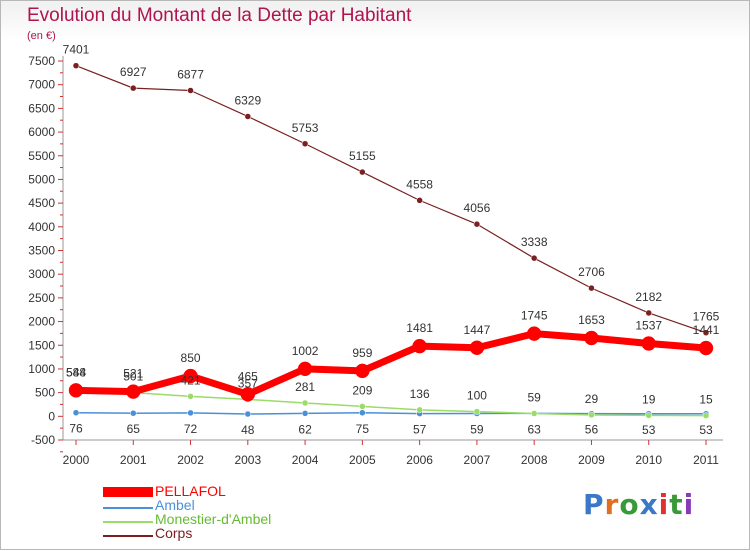 The image size is (750, 551). What do you see at coordinates (649, 399) in the screenshot?
I see `data-label-monestier-d-ambel: 19` at bounding box center [649, 399].